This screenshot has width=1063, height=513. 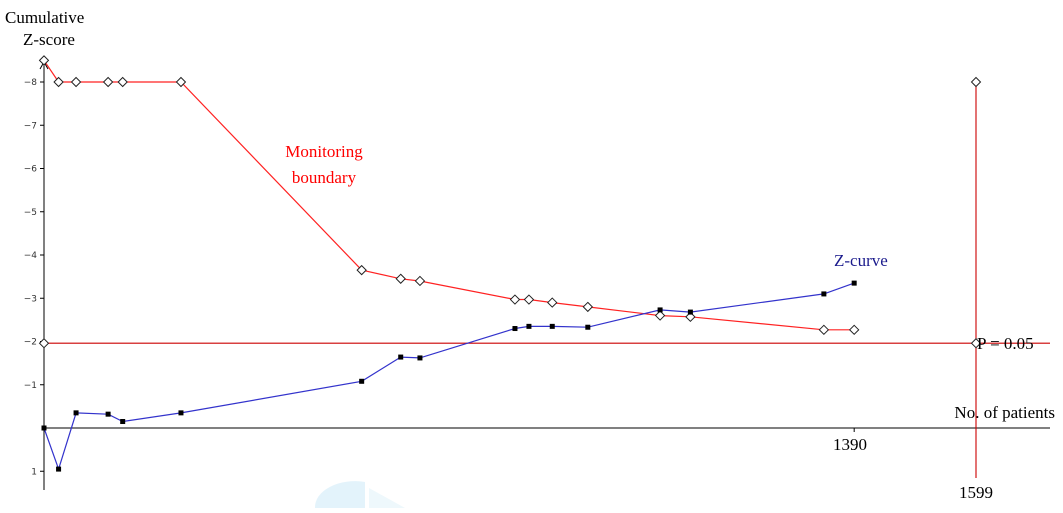 I want to click on y-tick-label: −3, so click(x=30, y=299).